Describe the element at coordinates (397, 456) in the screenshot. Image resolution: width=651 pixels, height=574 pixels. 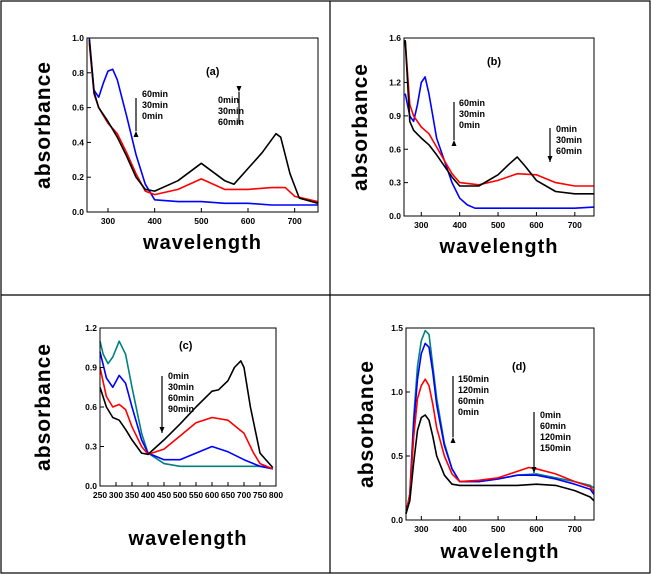
I see `y-tick-label: 0.5` at that location.